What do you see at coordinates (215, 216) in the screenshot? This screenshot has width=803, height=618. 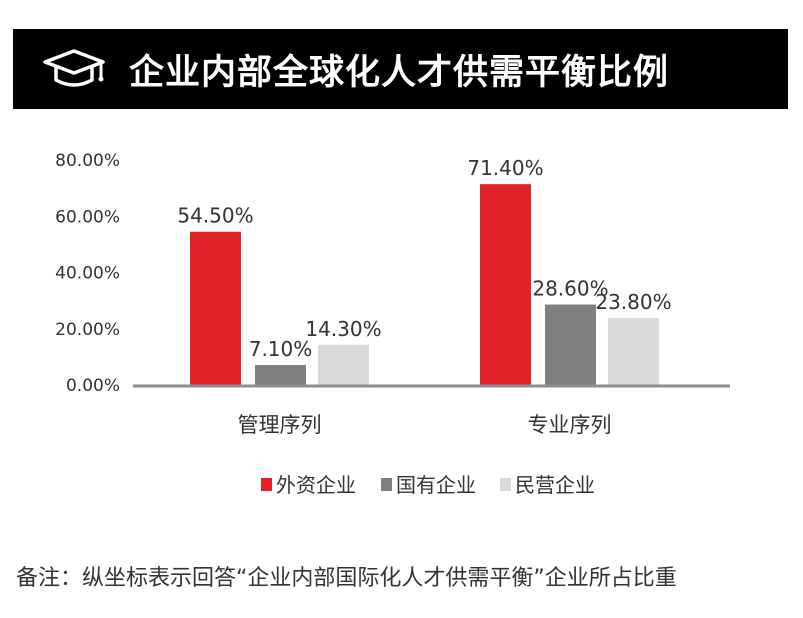 I see `data-label: 54.50%` at bounding box center [215, 216].